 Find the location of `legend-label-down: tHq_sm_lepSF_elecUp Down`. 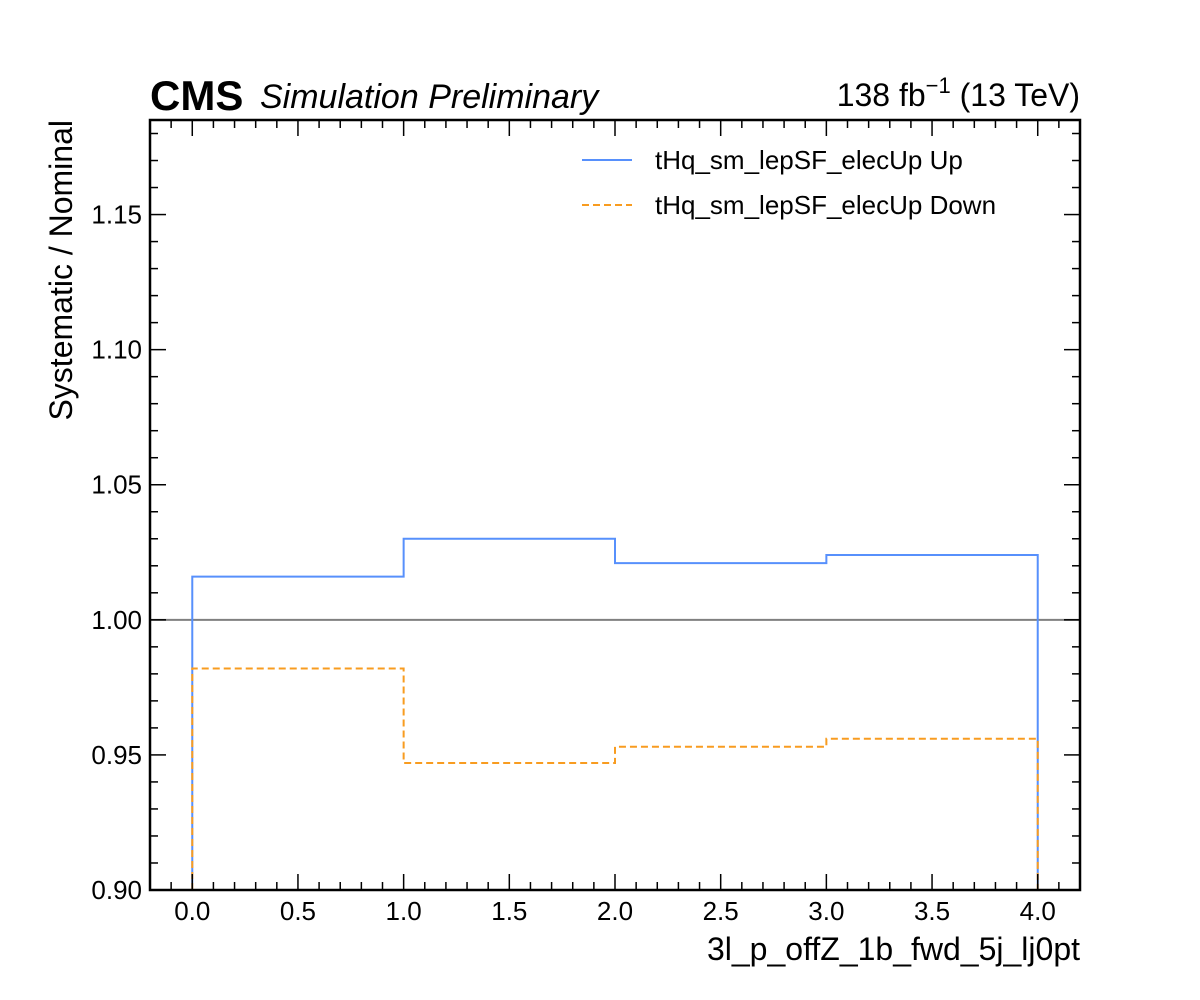

legend-label-down: tHq_sm_lepSF_elecUp Down is located at coordinates (825, 205).